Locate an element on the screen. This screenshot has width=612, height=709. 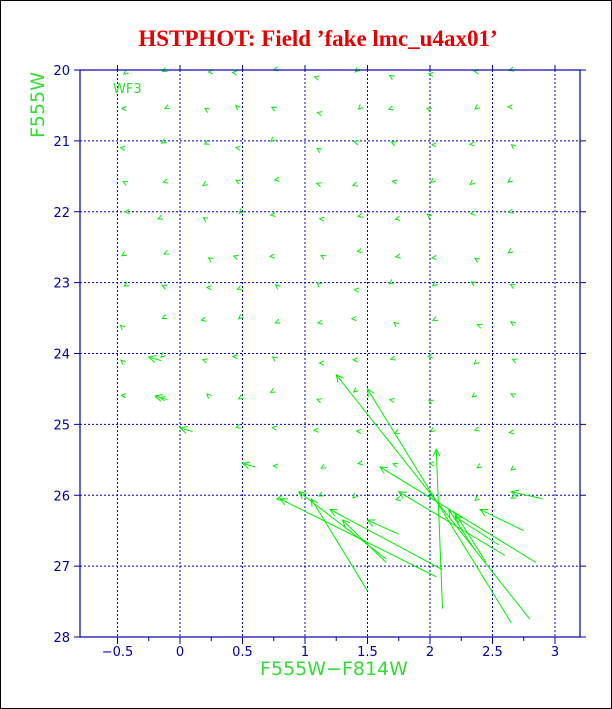
y-tick-label: 28 is located at coordinates (61, 638).